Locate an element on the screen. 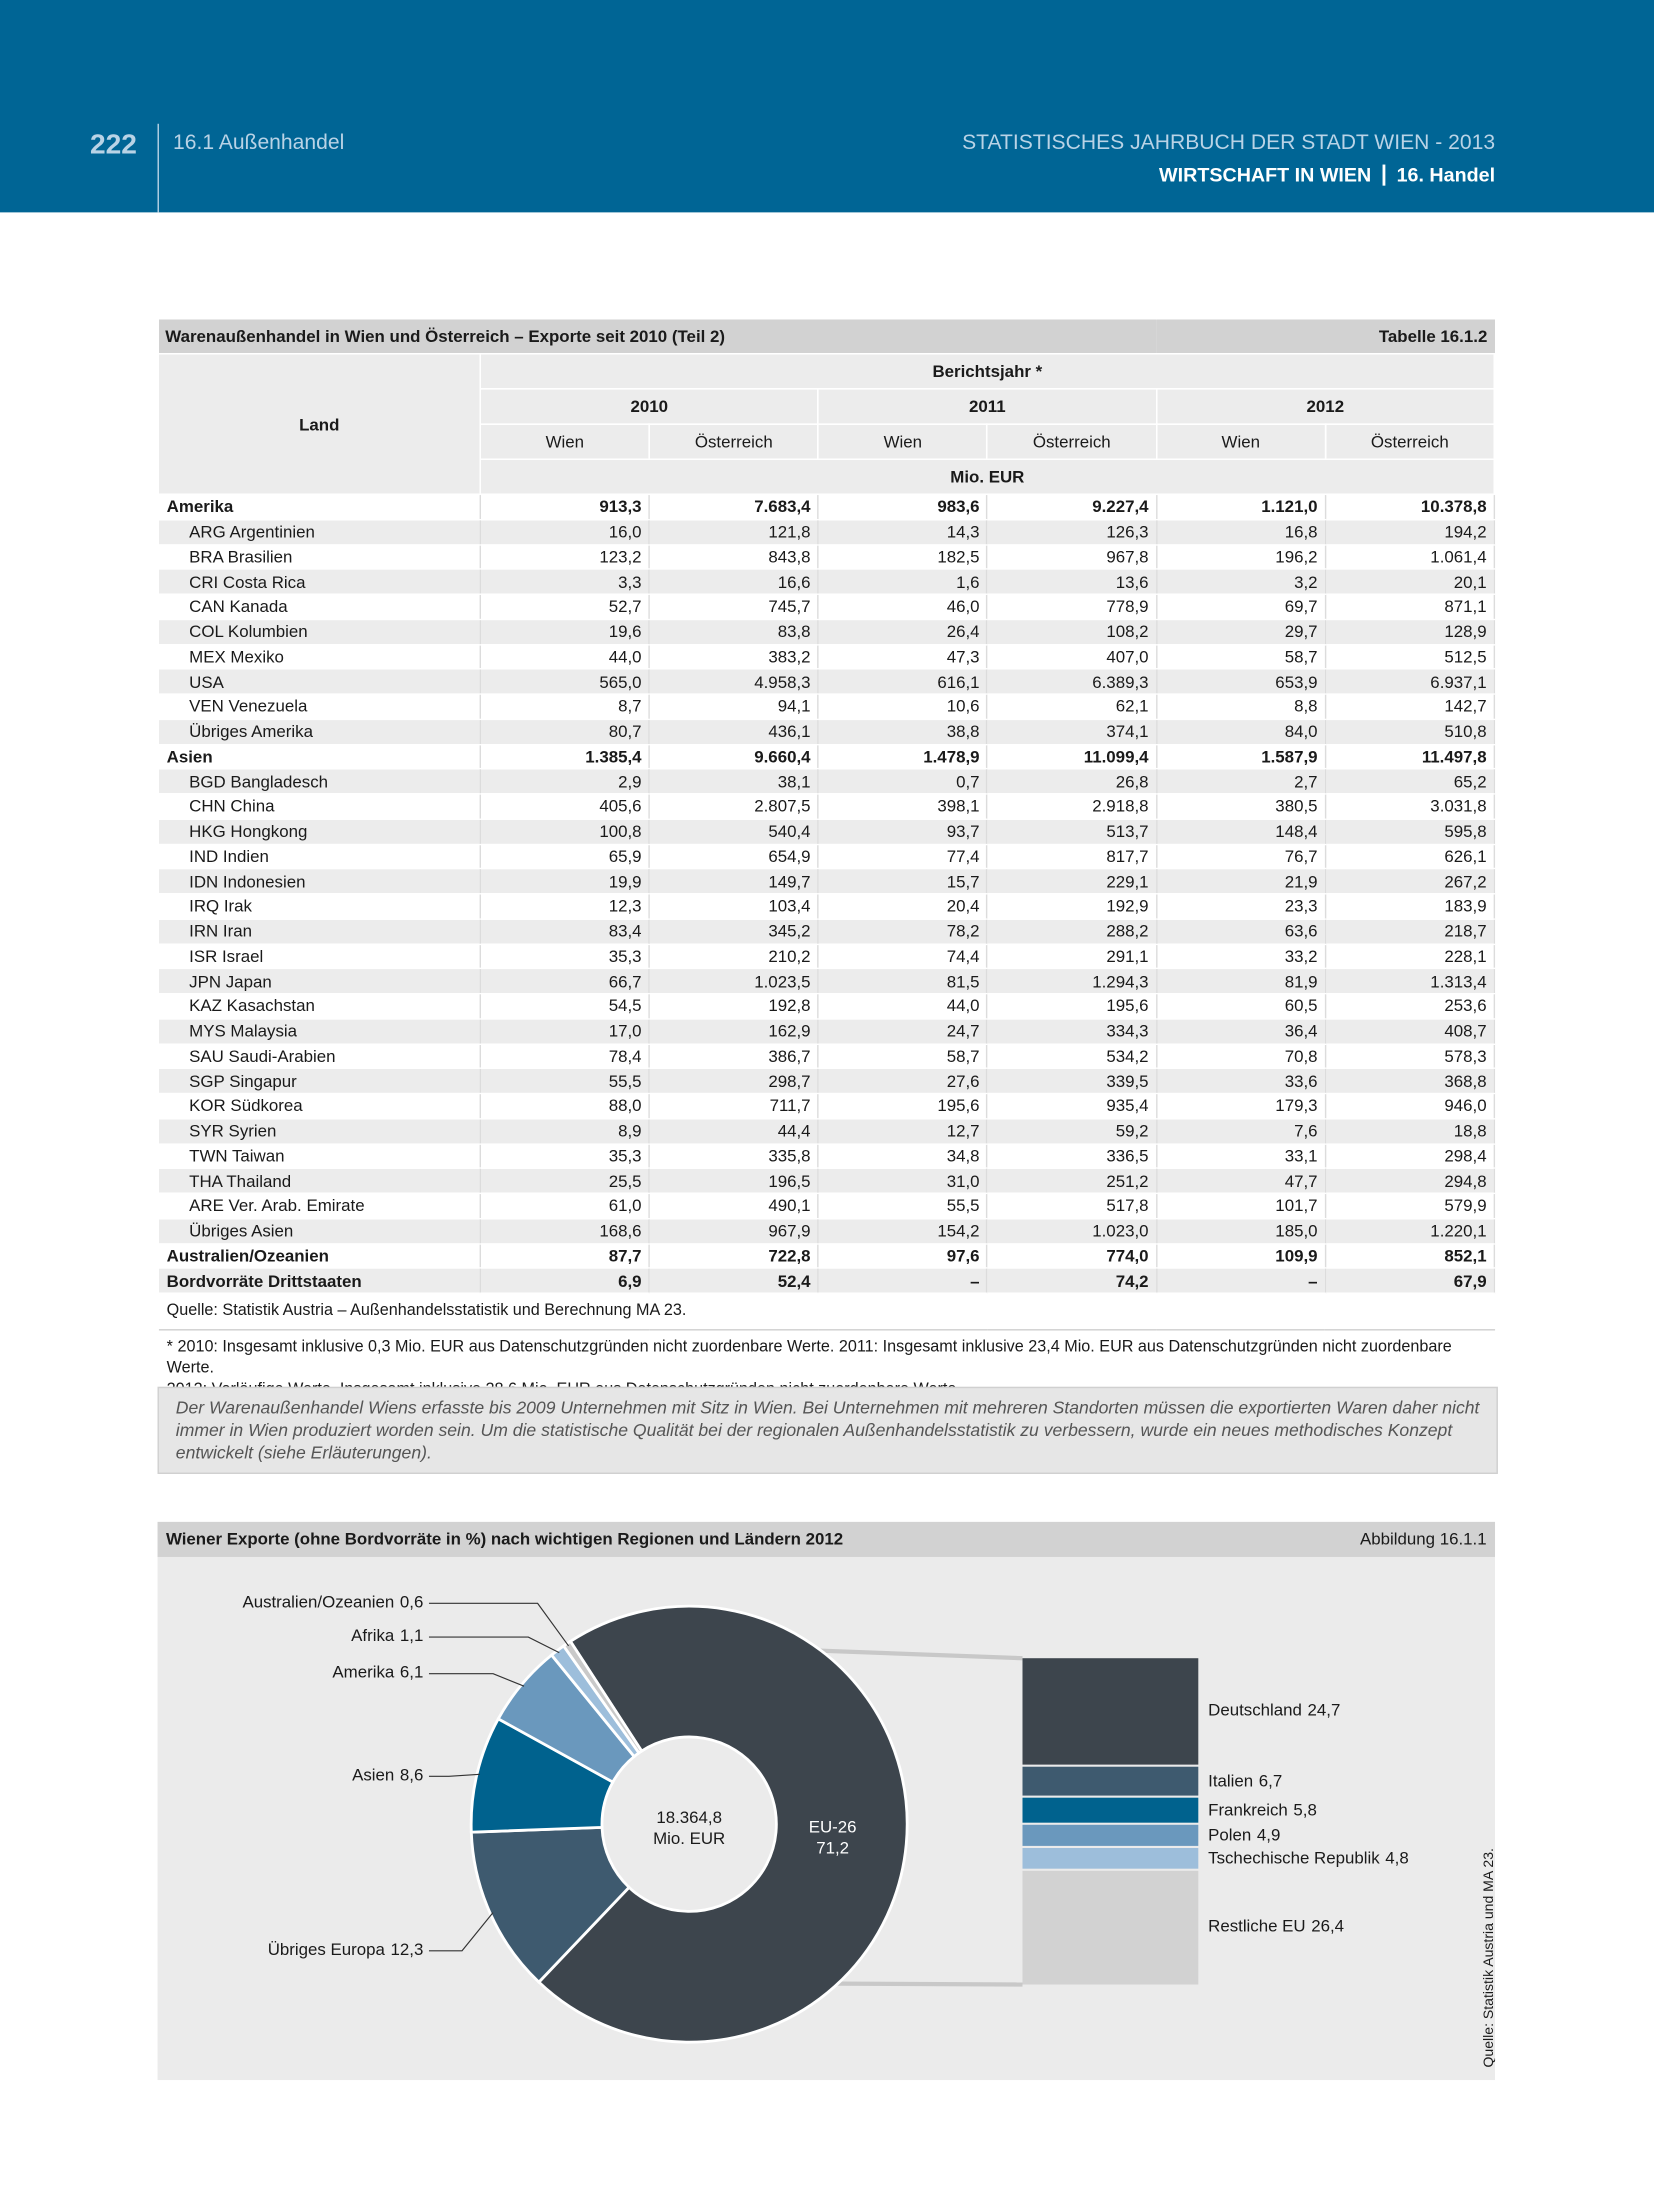  cell: 196,5 is located at coordinates (734, 1181).